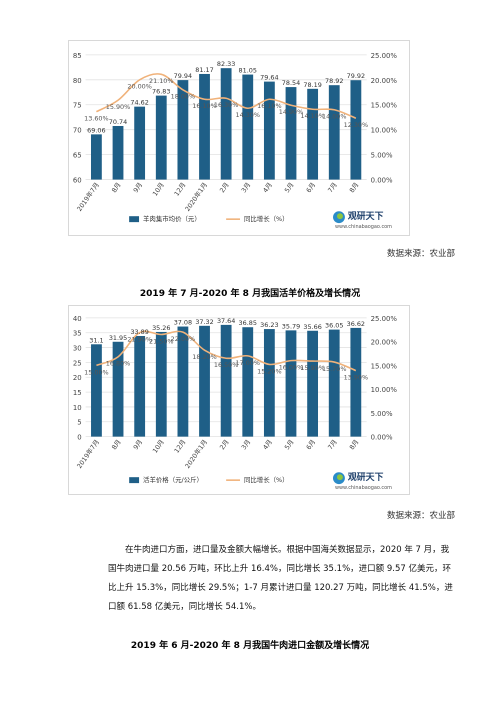 The width and height of the screenshot is (500, 707). Describe the element at coordinates (248, 323) in the screenshot. I see `bar-value-label: 36.85` at that location.